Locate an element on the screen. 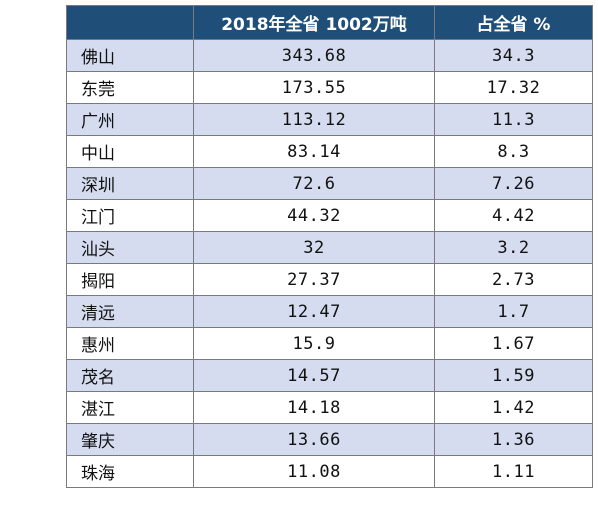 The image size is (598, 515). table-row: 广州 113.12 11.3 is located at coordinates (329, 119).